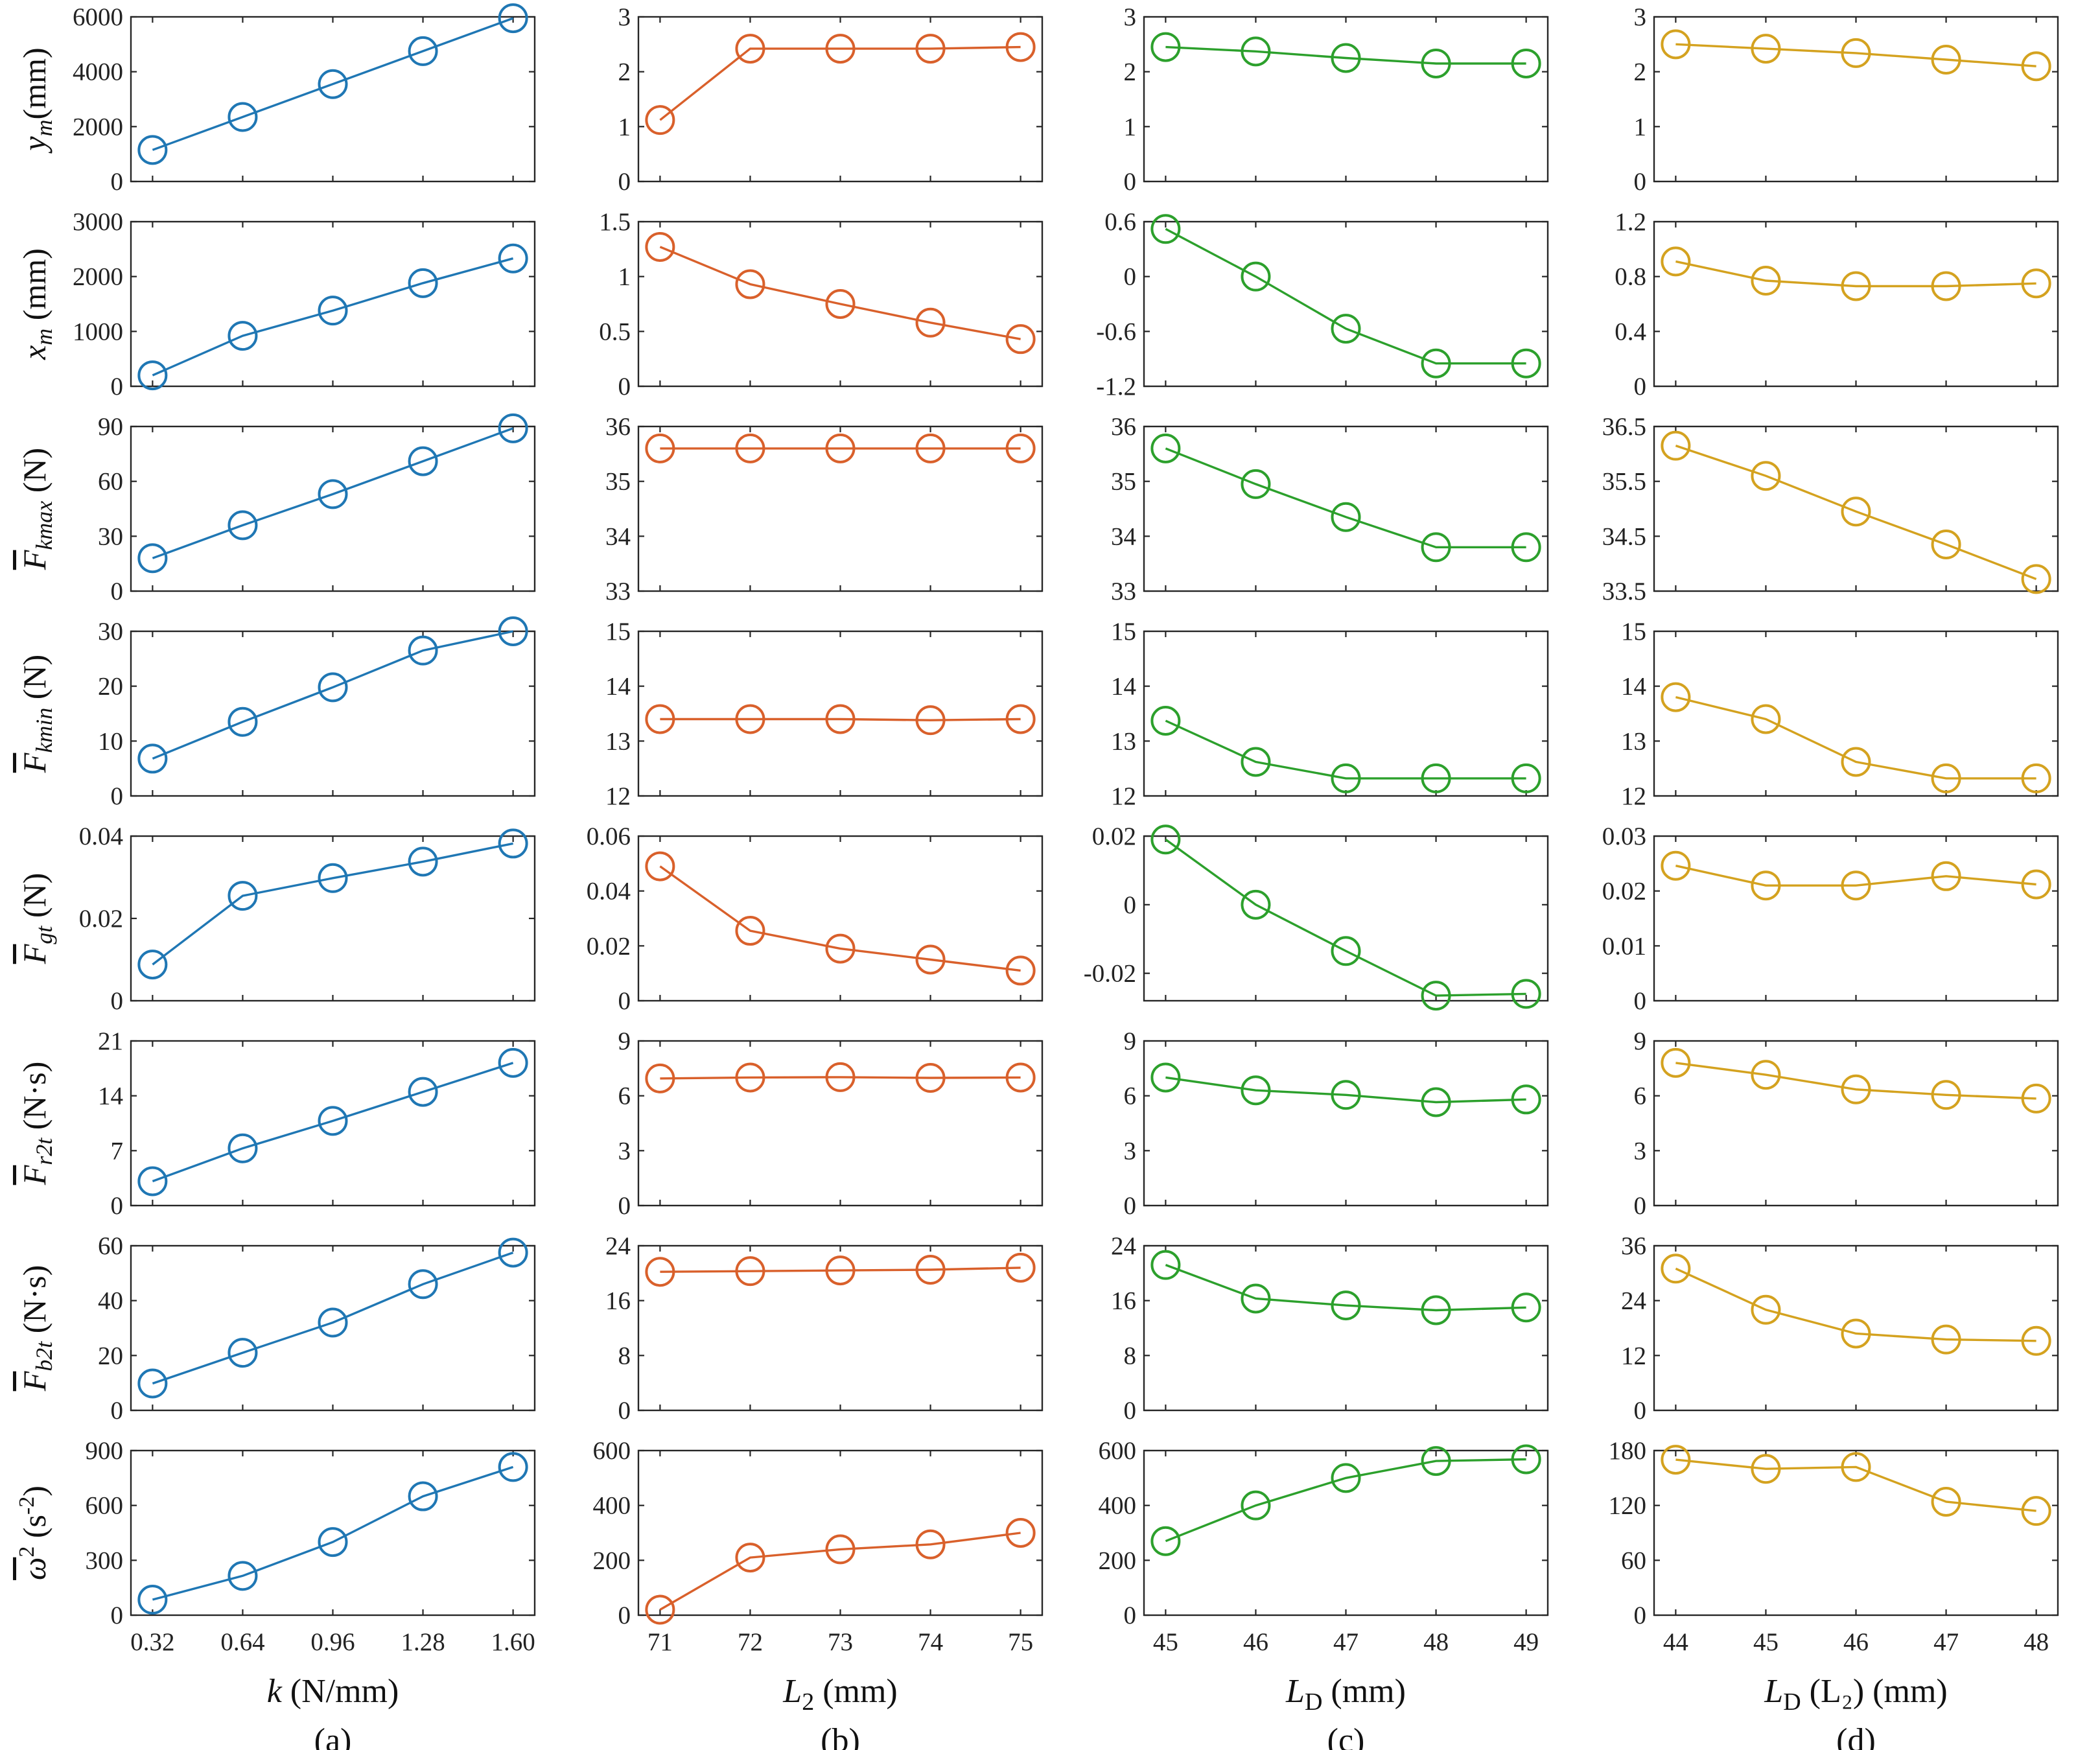 This screenshot has width=2100, height=1750. I want to click on y-tick-label: 34, so click(618, 536).